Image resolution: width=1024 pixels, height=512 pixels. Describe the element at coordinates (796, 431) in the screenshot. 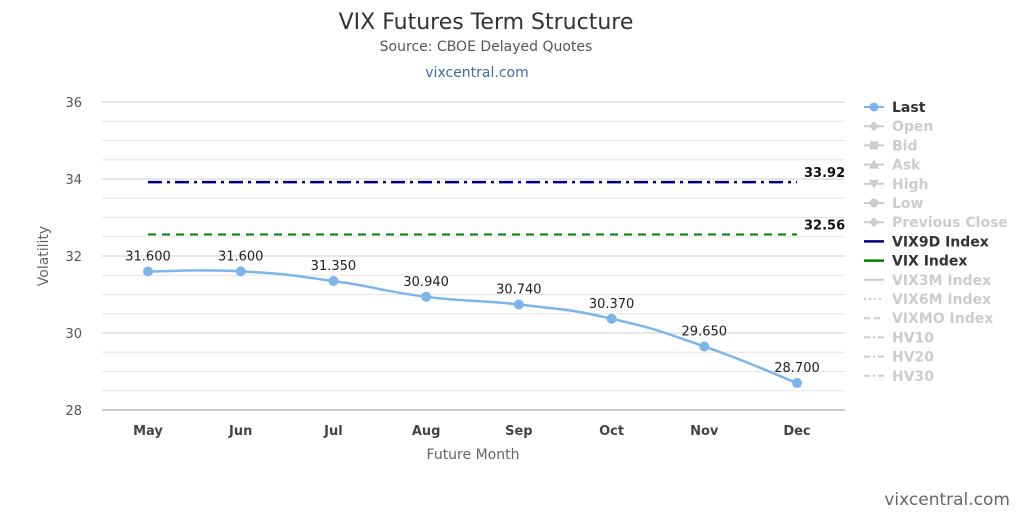

I see `x-tick-label: Dec` at that location.